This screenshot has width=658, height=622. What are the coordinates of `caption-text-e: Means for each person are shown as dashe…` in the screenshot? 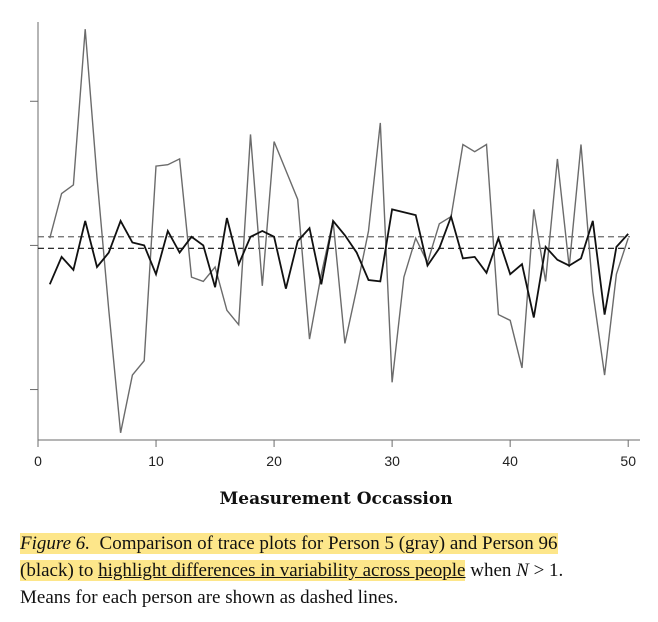 It's located at (209, 597).